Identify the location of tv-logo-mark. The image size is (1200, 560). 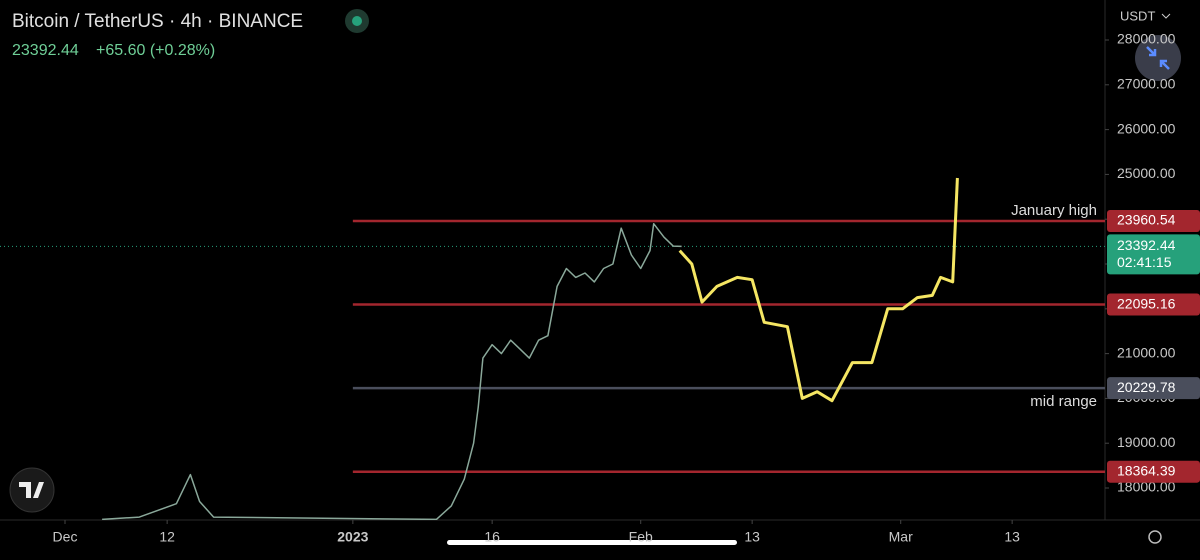
(31, 490).